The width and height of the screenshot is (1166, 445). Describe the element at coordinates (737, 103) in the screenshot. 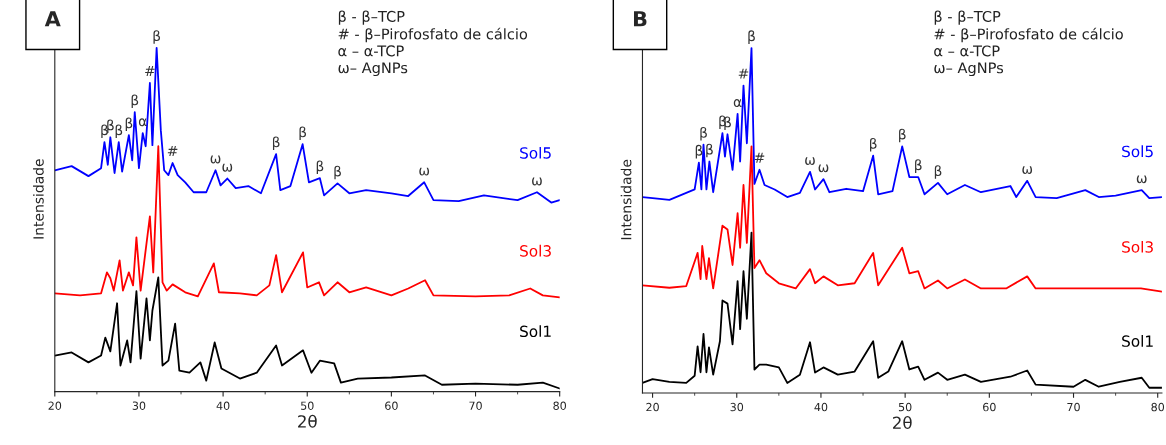

I see `annotation: α` at that location.